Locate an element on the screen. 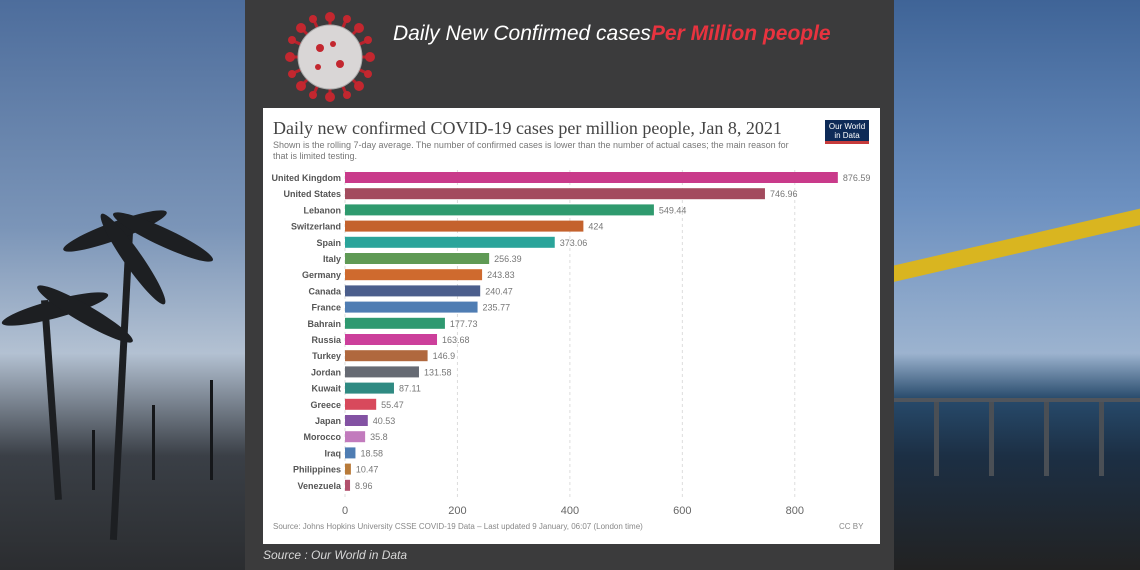 This screenshot has width=1140, height=570. category-label: Russia is located at coordinates (326, 340).